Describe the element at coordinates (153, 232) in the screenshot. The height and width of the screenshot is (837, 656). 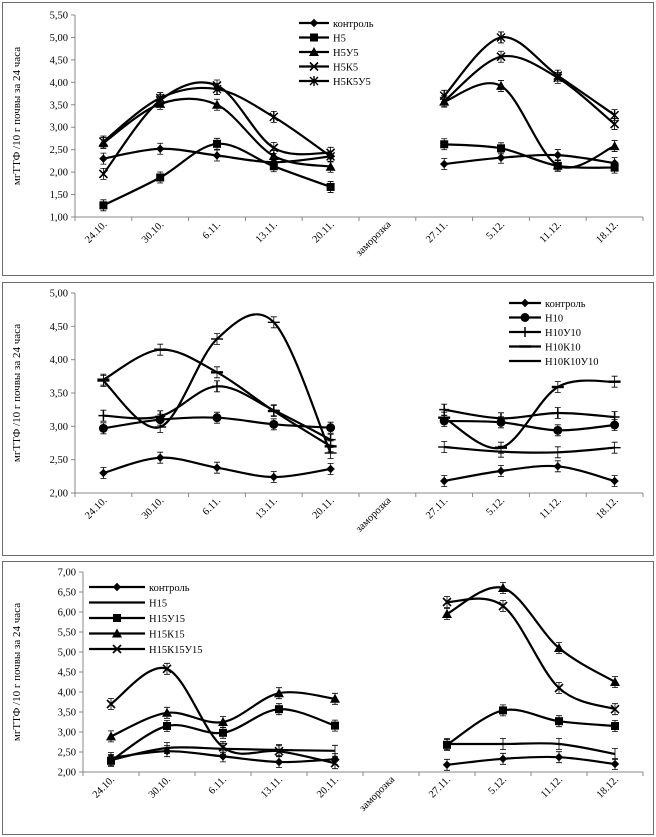
I see `x-tick-label: 30.10.` at that location.